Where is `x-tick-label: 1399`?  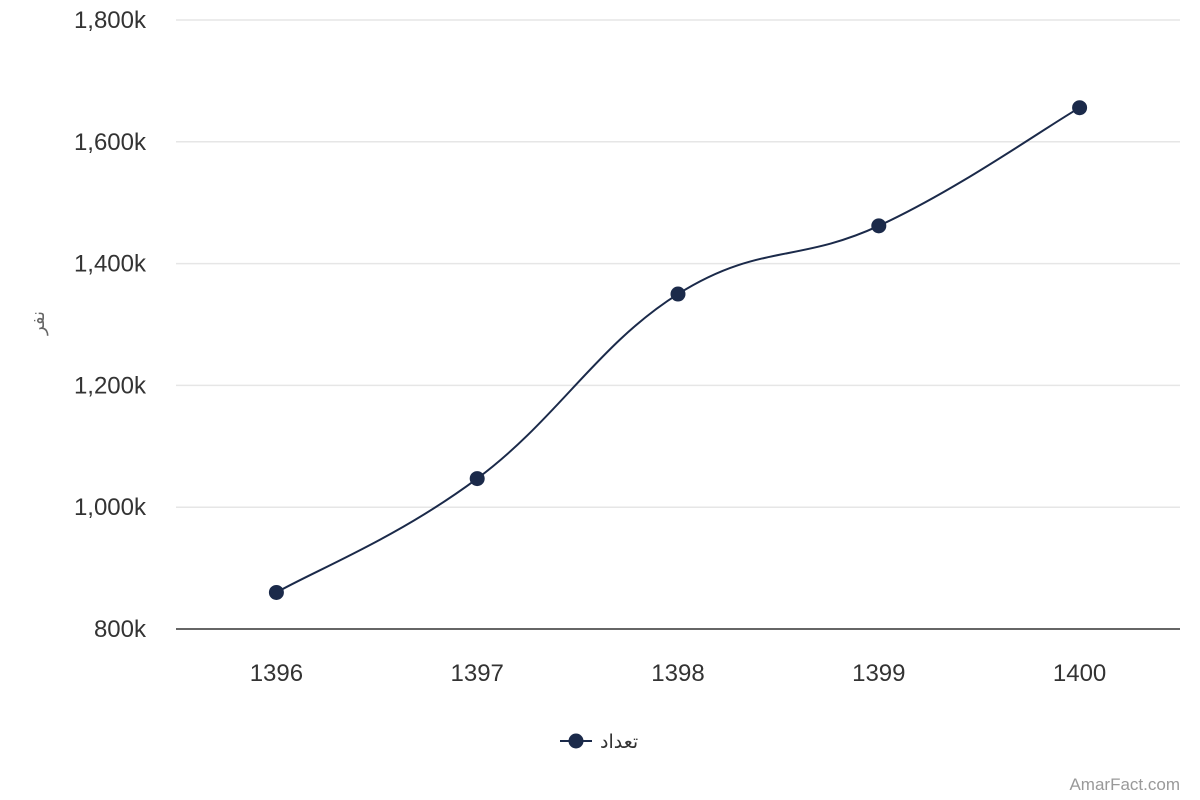
x-tick-label: 1399 is located at coordinates (878, 673).